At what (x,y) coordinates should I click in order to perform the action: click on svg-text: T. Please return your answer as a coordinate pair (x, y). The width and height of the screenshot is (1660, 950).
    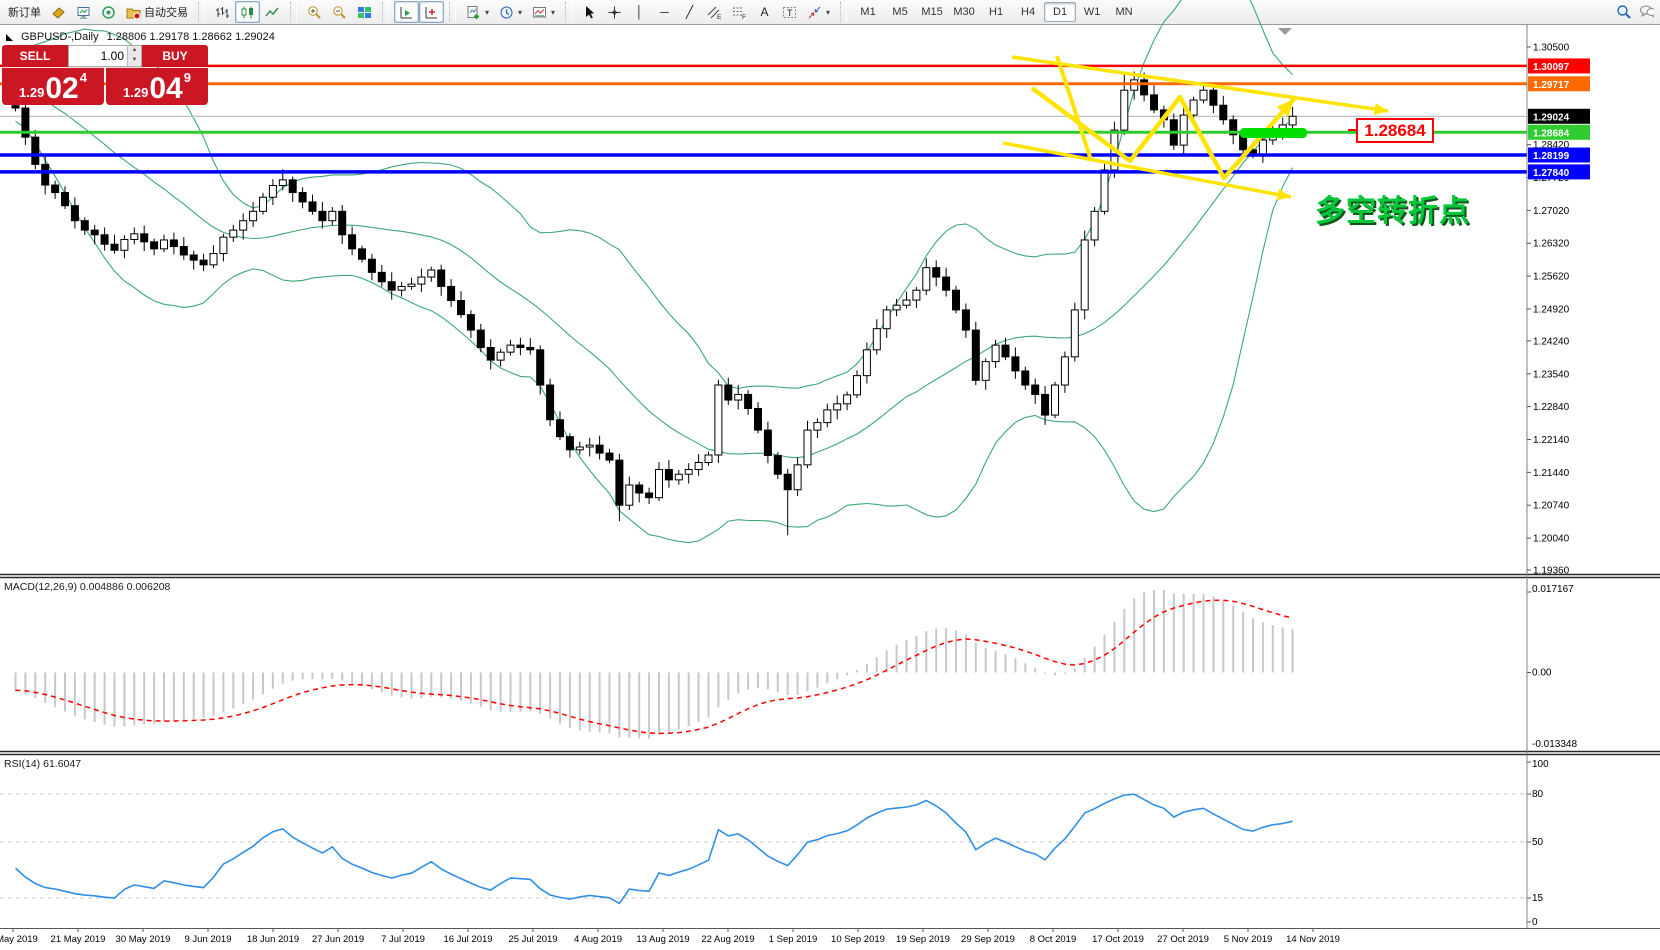
    Looking at the image, I should click on (790, 13).